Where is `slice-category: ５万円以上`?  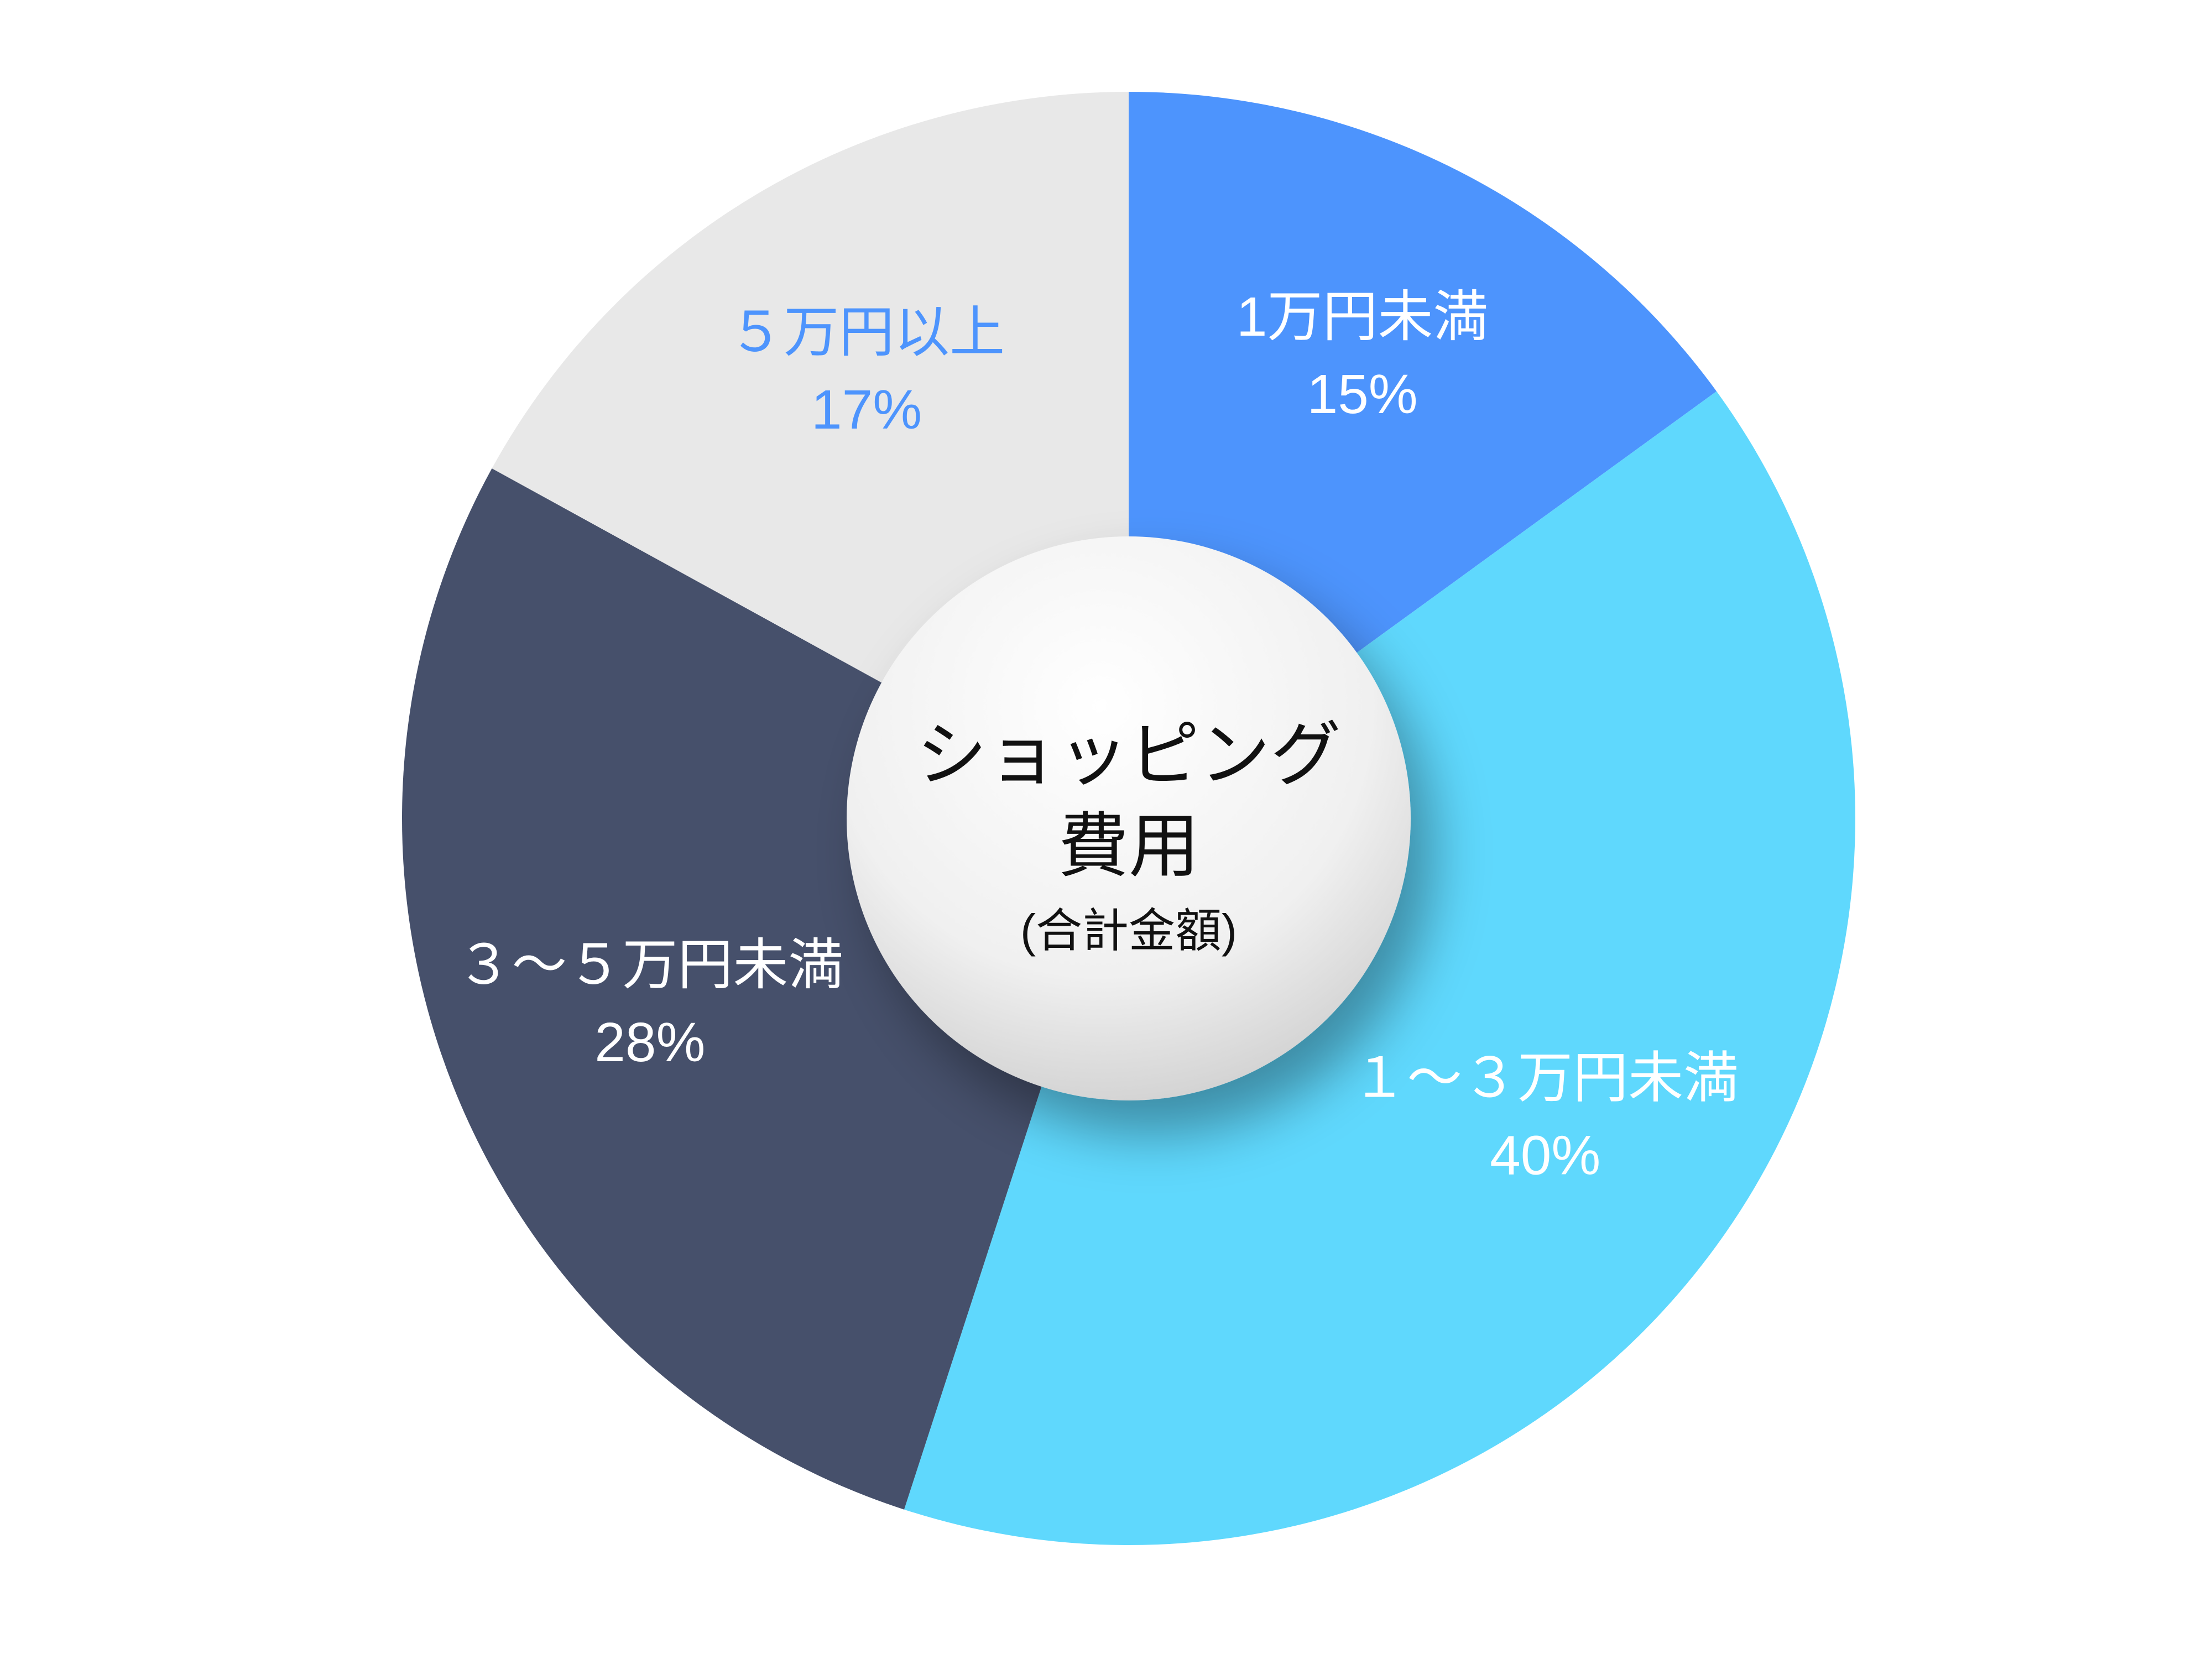 slice-category: ５万円以上 is located at coordinates (866, 332).